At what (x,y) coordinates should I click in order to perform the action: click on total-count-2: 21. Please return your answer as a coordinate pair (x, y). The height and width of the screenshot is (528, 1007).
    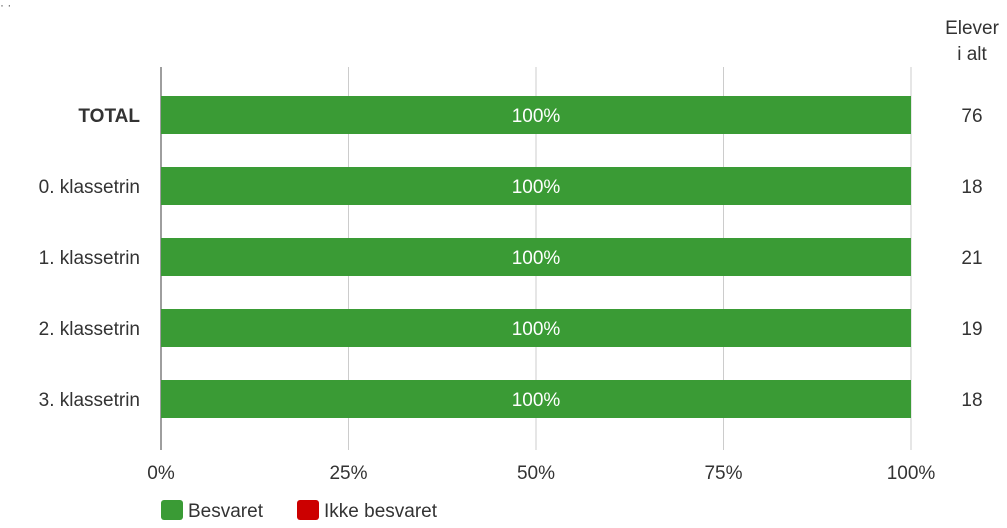
    Looking at the image, I should click on (971, 258).